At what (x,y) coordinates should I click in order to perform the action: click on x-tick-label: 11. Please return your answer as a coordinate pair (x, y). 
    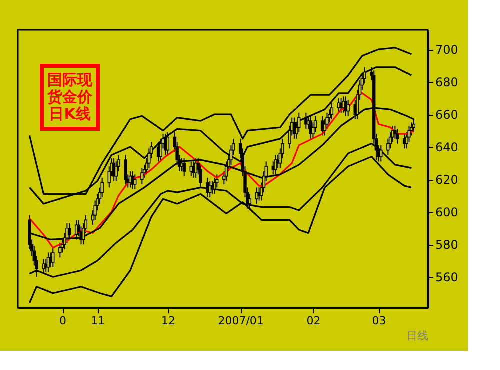
    Looking at the image, I should click on (98, 321).